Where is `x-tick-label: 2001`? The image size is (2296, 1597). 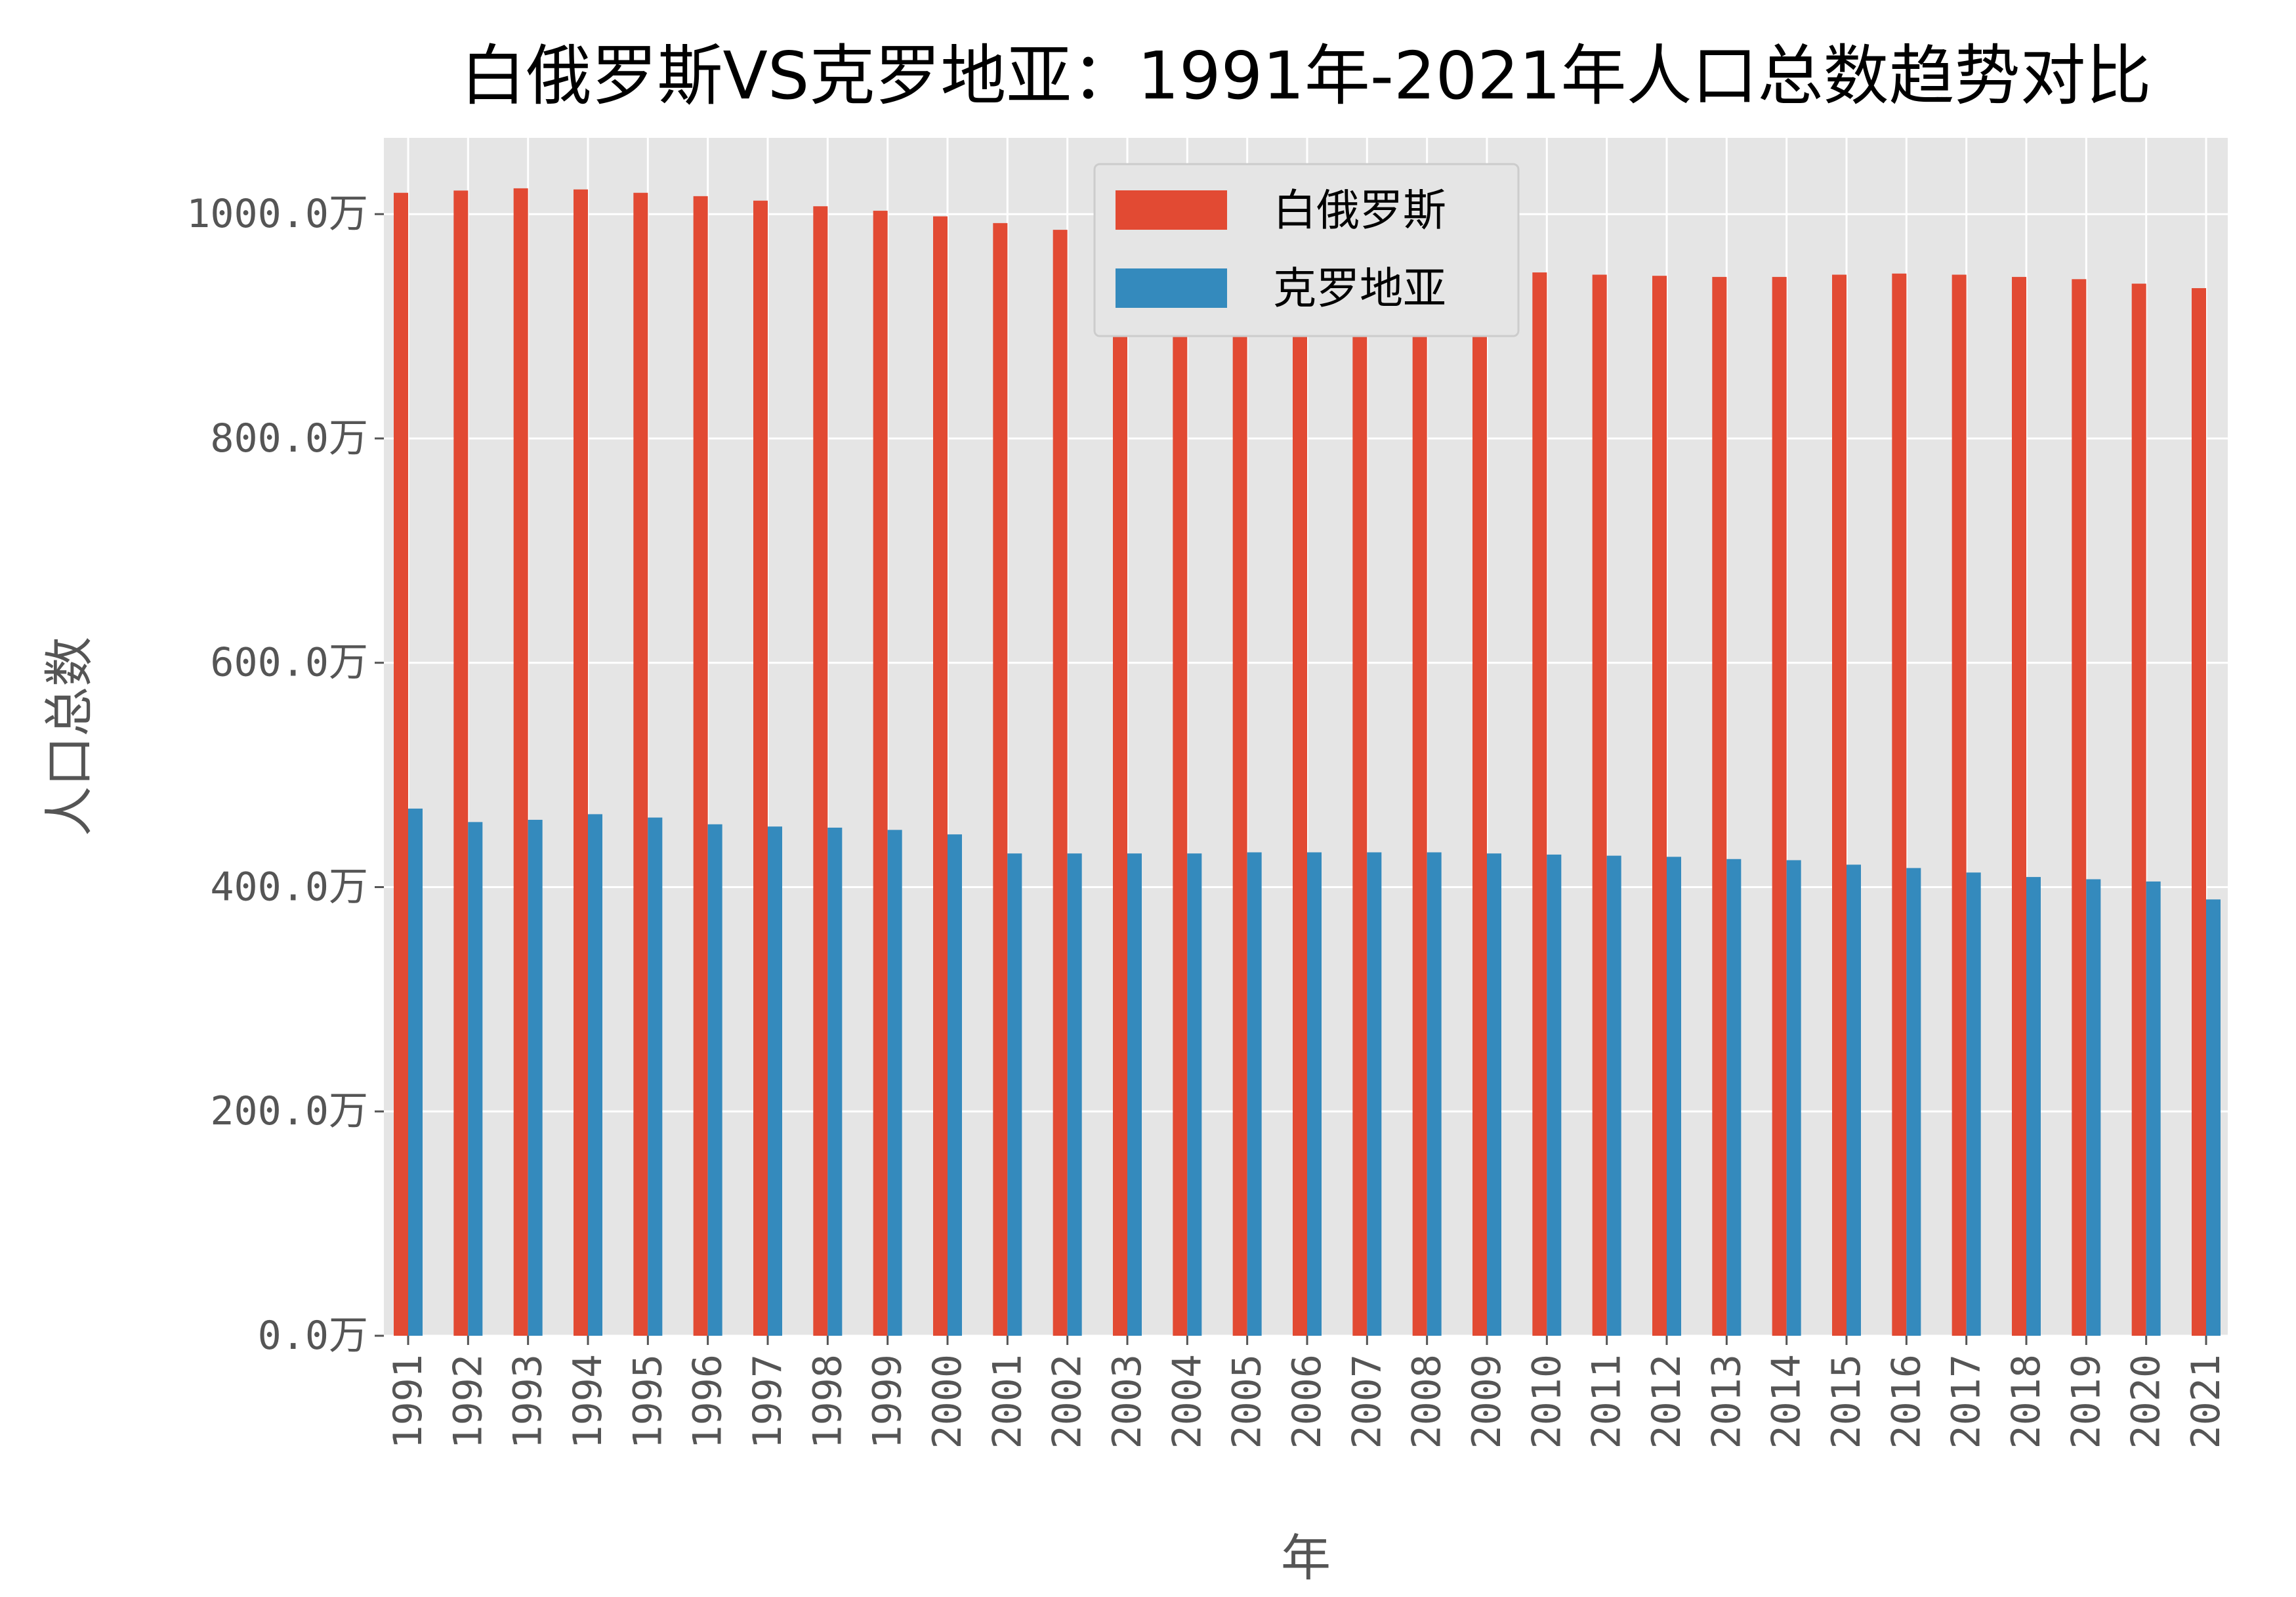
x-tick-label: 2001 is located at coordinates (1007, 1401).